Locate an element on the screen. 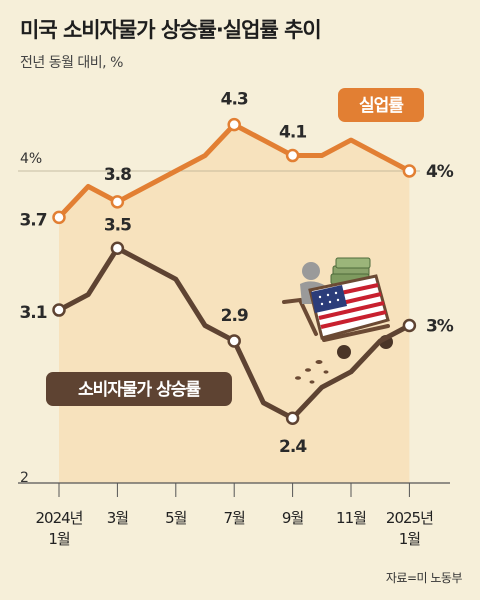  cpi-badge is located at coordinates (139, 389).